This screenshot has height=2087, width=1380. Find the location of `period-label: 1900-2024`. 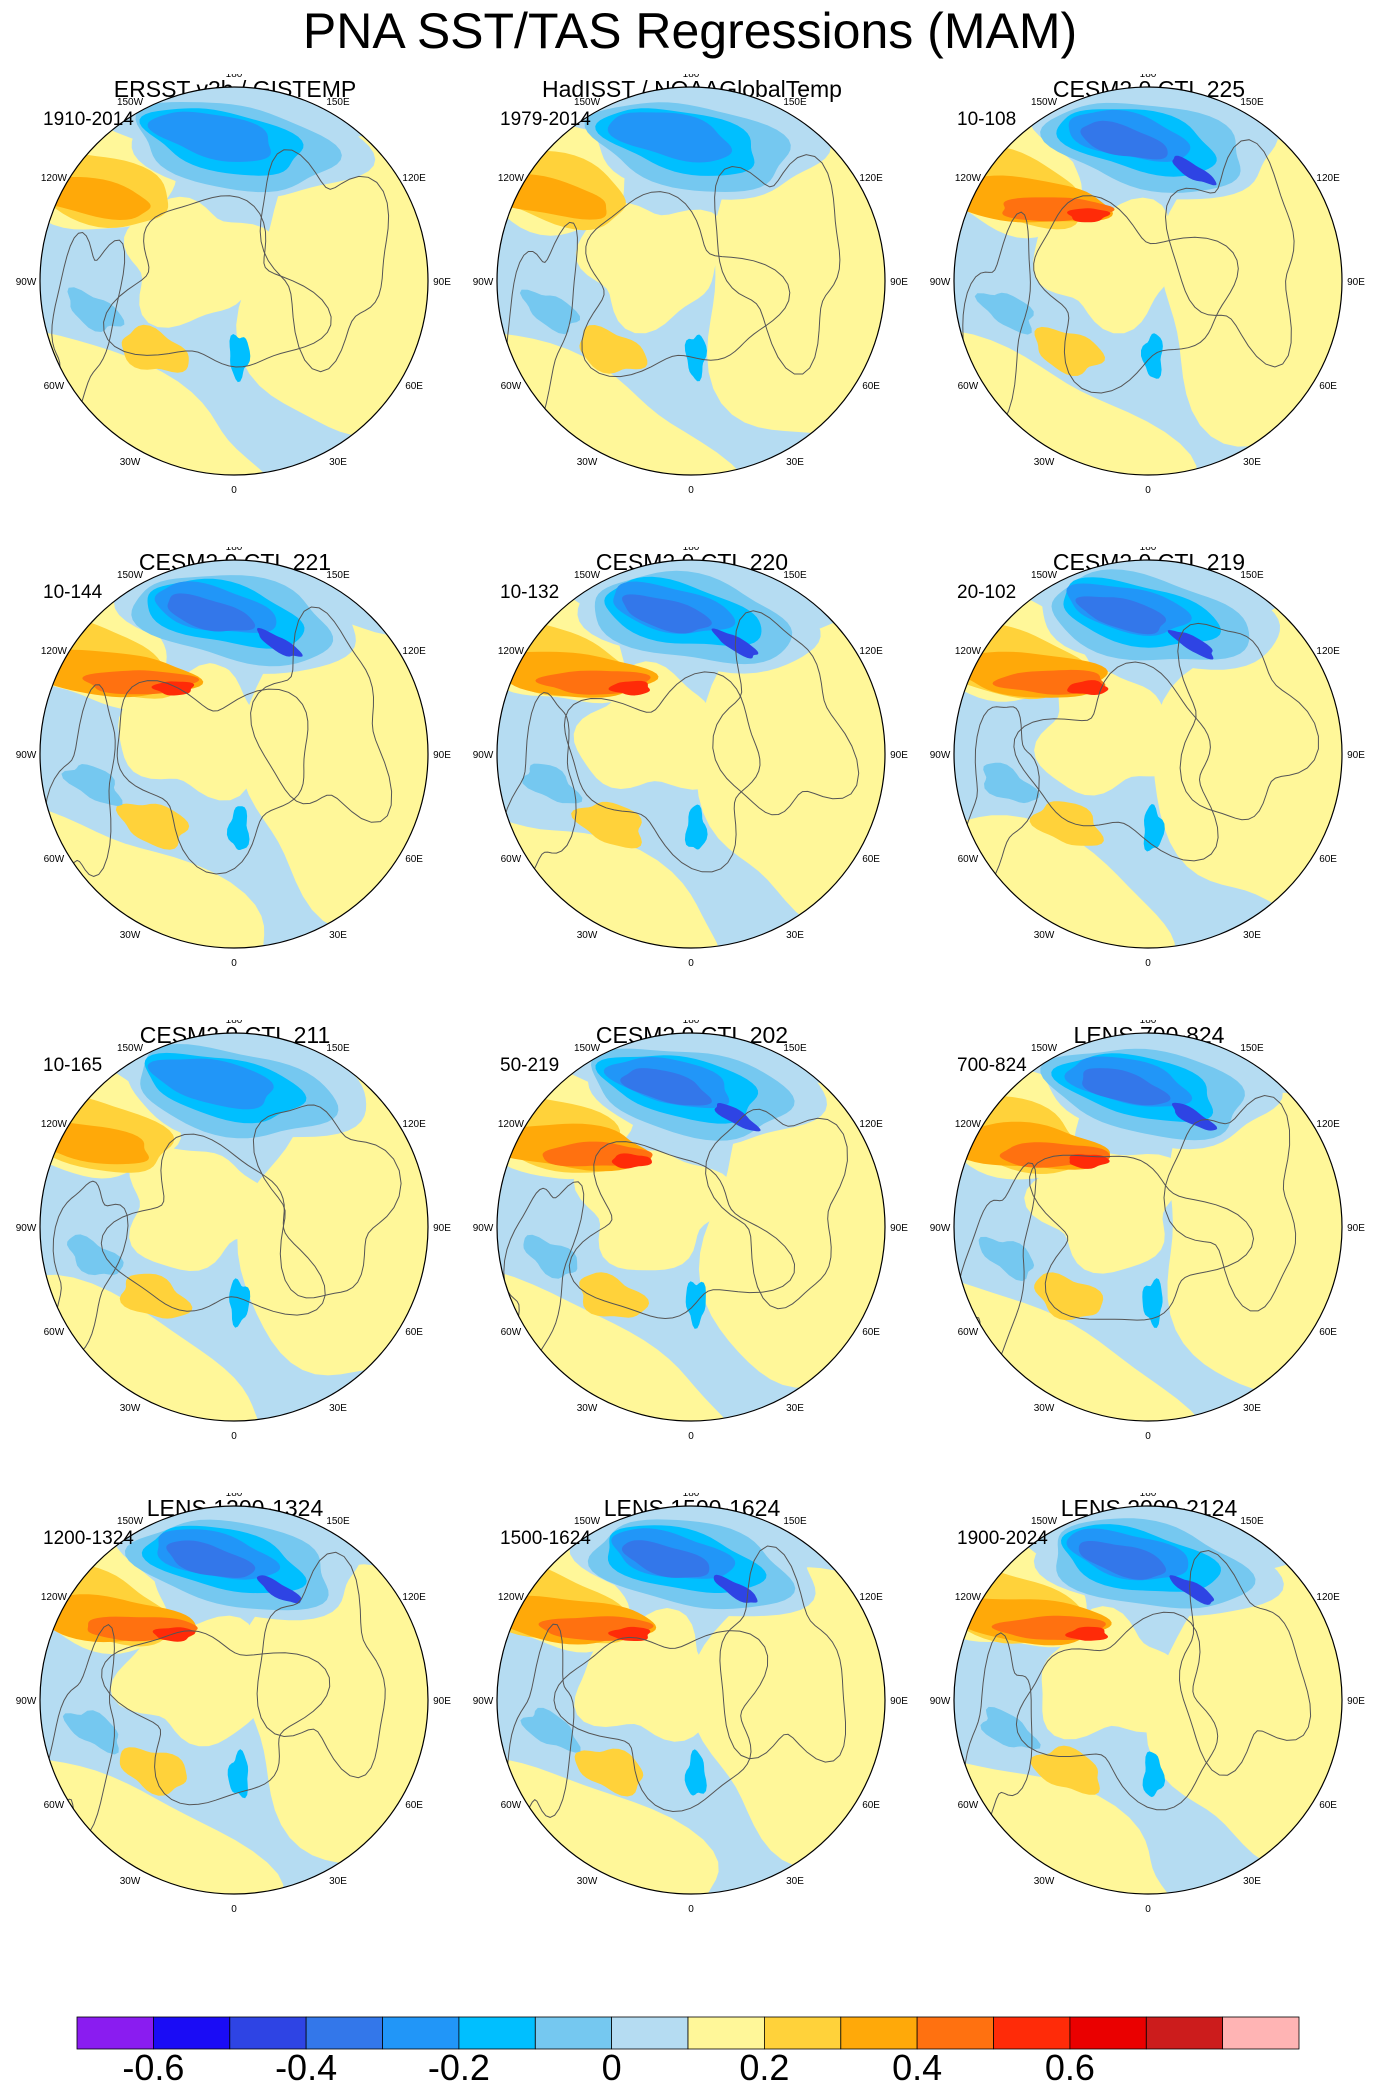

period-label: 1900-2024 is located at coordinates (1002, 1538).